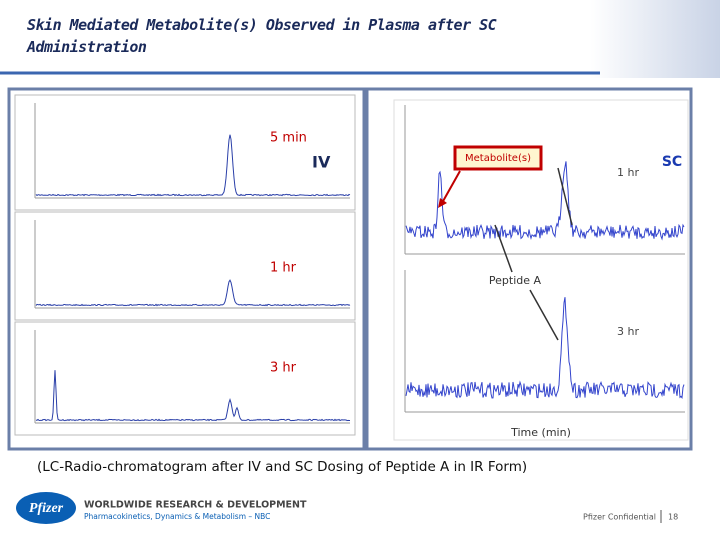 The height and width of the screenshot is (540, 720). Describe the element at coordinates (283, 368) in the screenshot. I see `iv-label: 3 hr` at that location.